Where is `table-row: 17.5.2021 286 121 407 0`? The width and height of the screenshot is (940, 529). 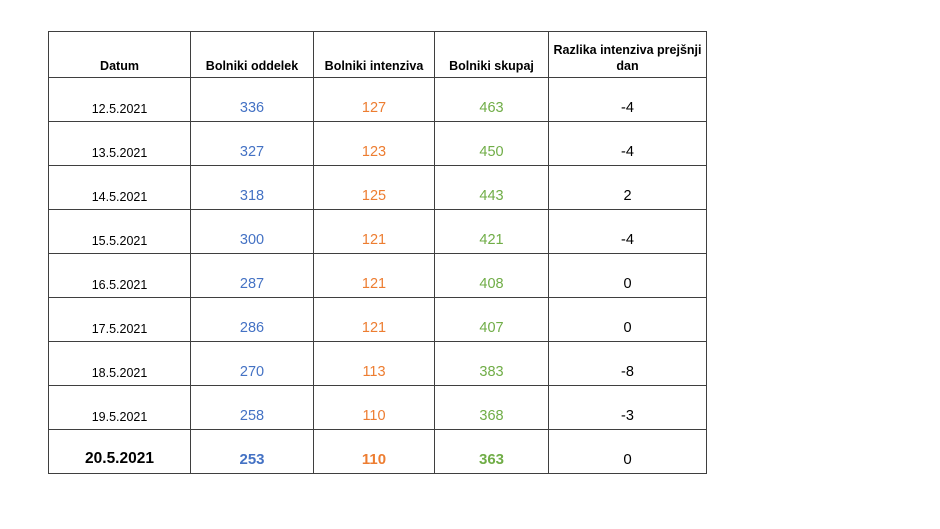 table-row: 17.5.2021 286 121 407 0 is located at coordinates (377, 319).